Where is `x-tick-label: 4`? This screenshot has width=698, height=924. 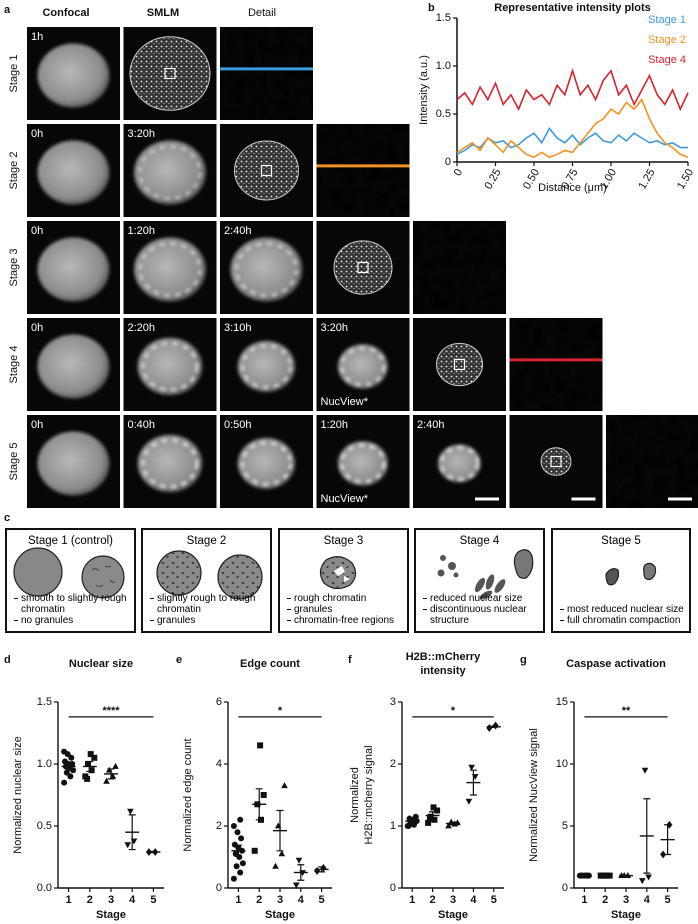
x-tick-label: 4 is located at coordinates (132, 900).